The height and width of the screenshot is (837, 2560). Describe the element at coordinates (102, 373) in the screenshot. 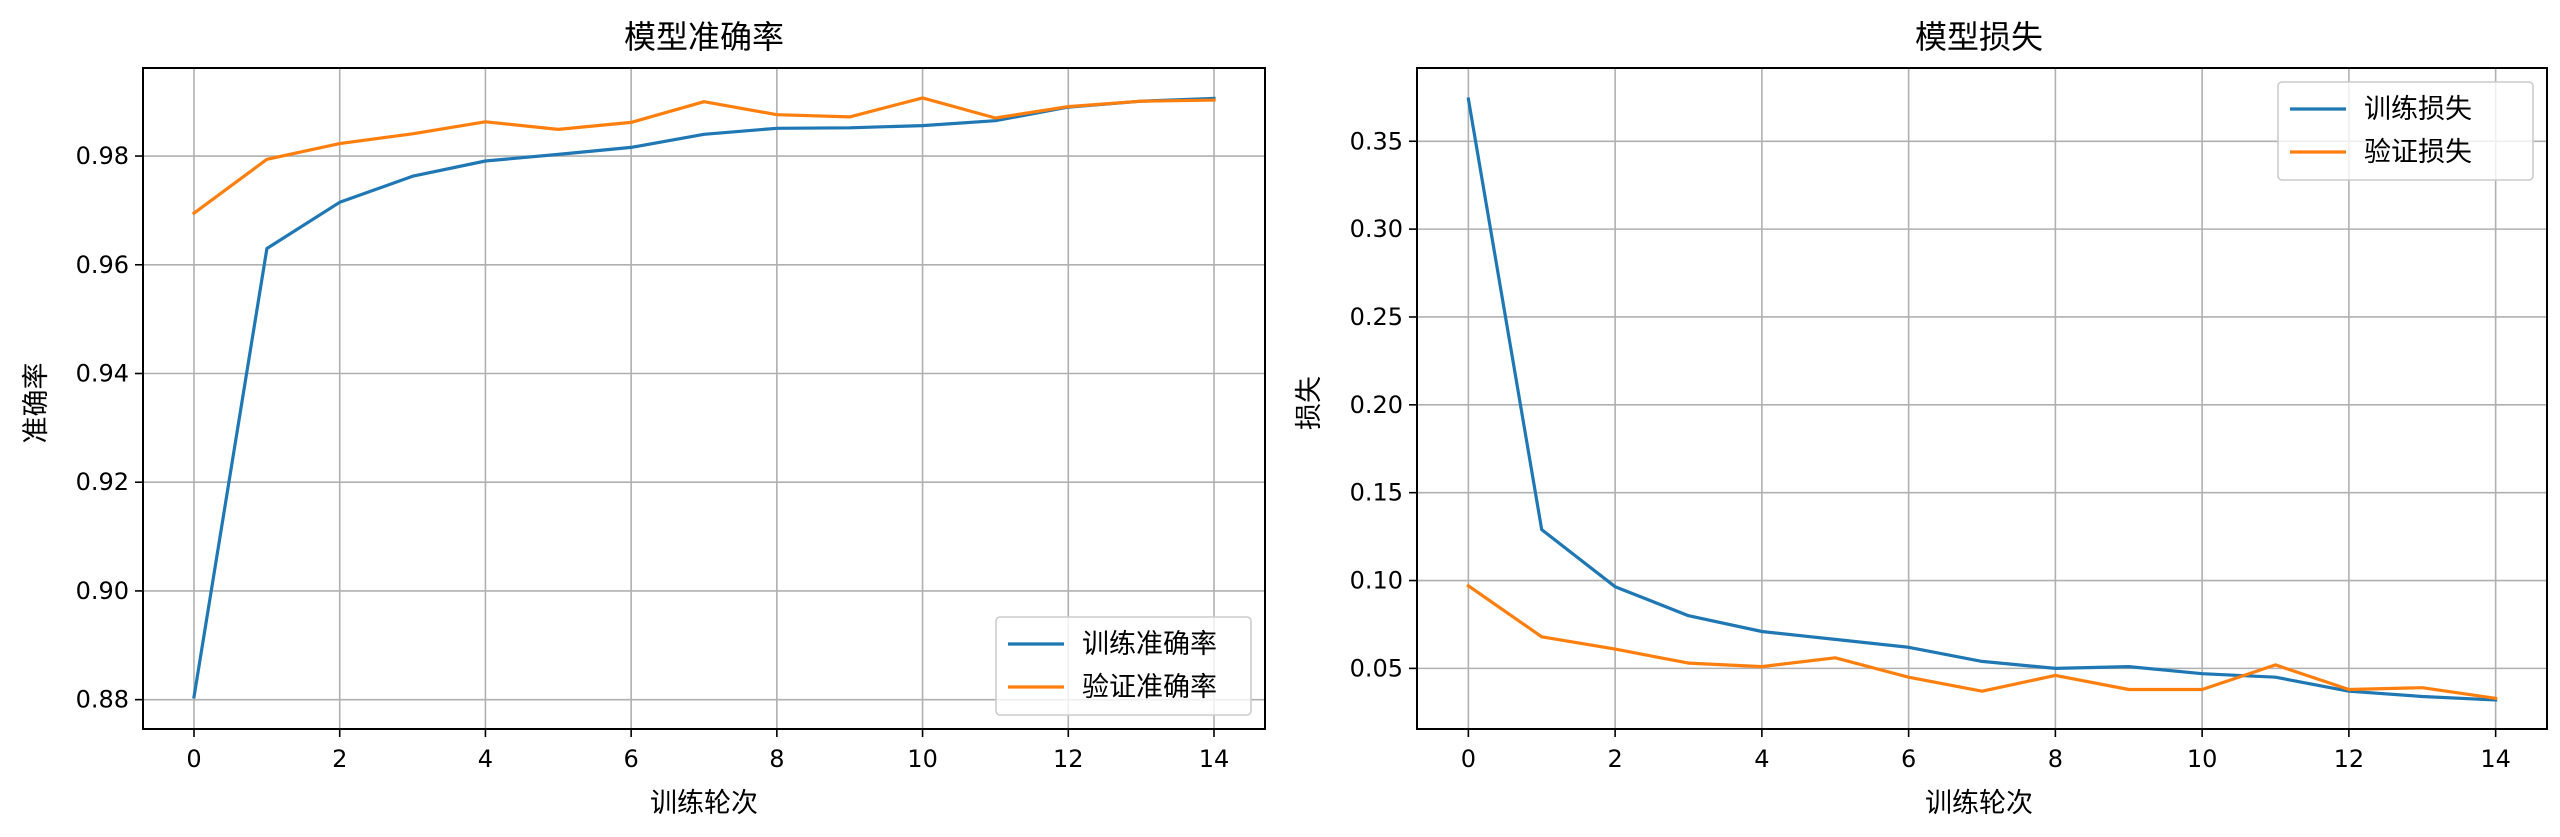

I see `acc-ytick-label: 0.94` at that location.